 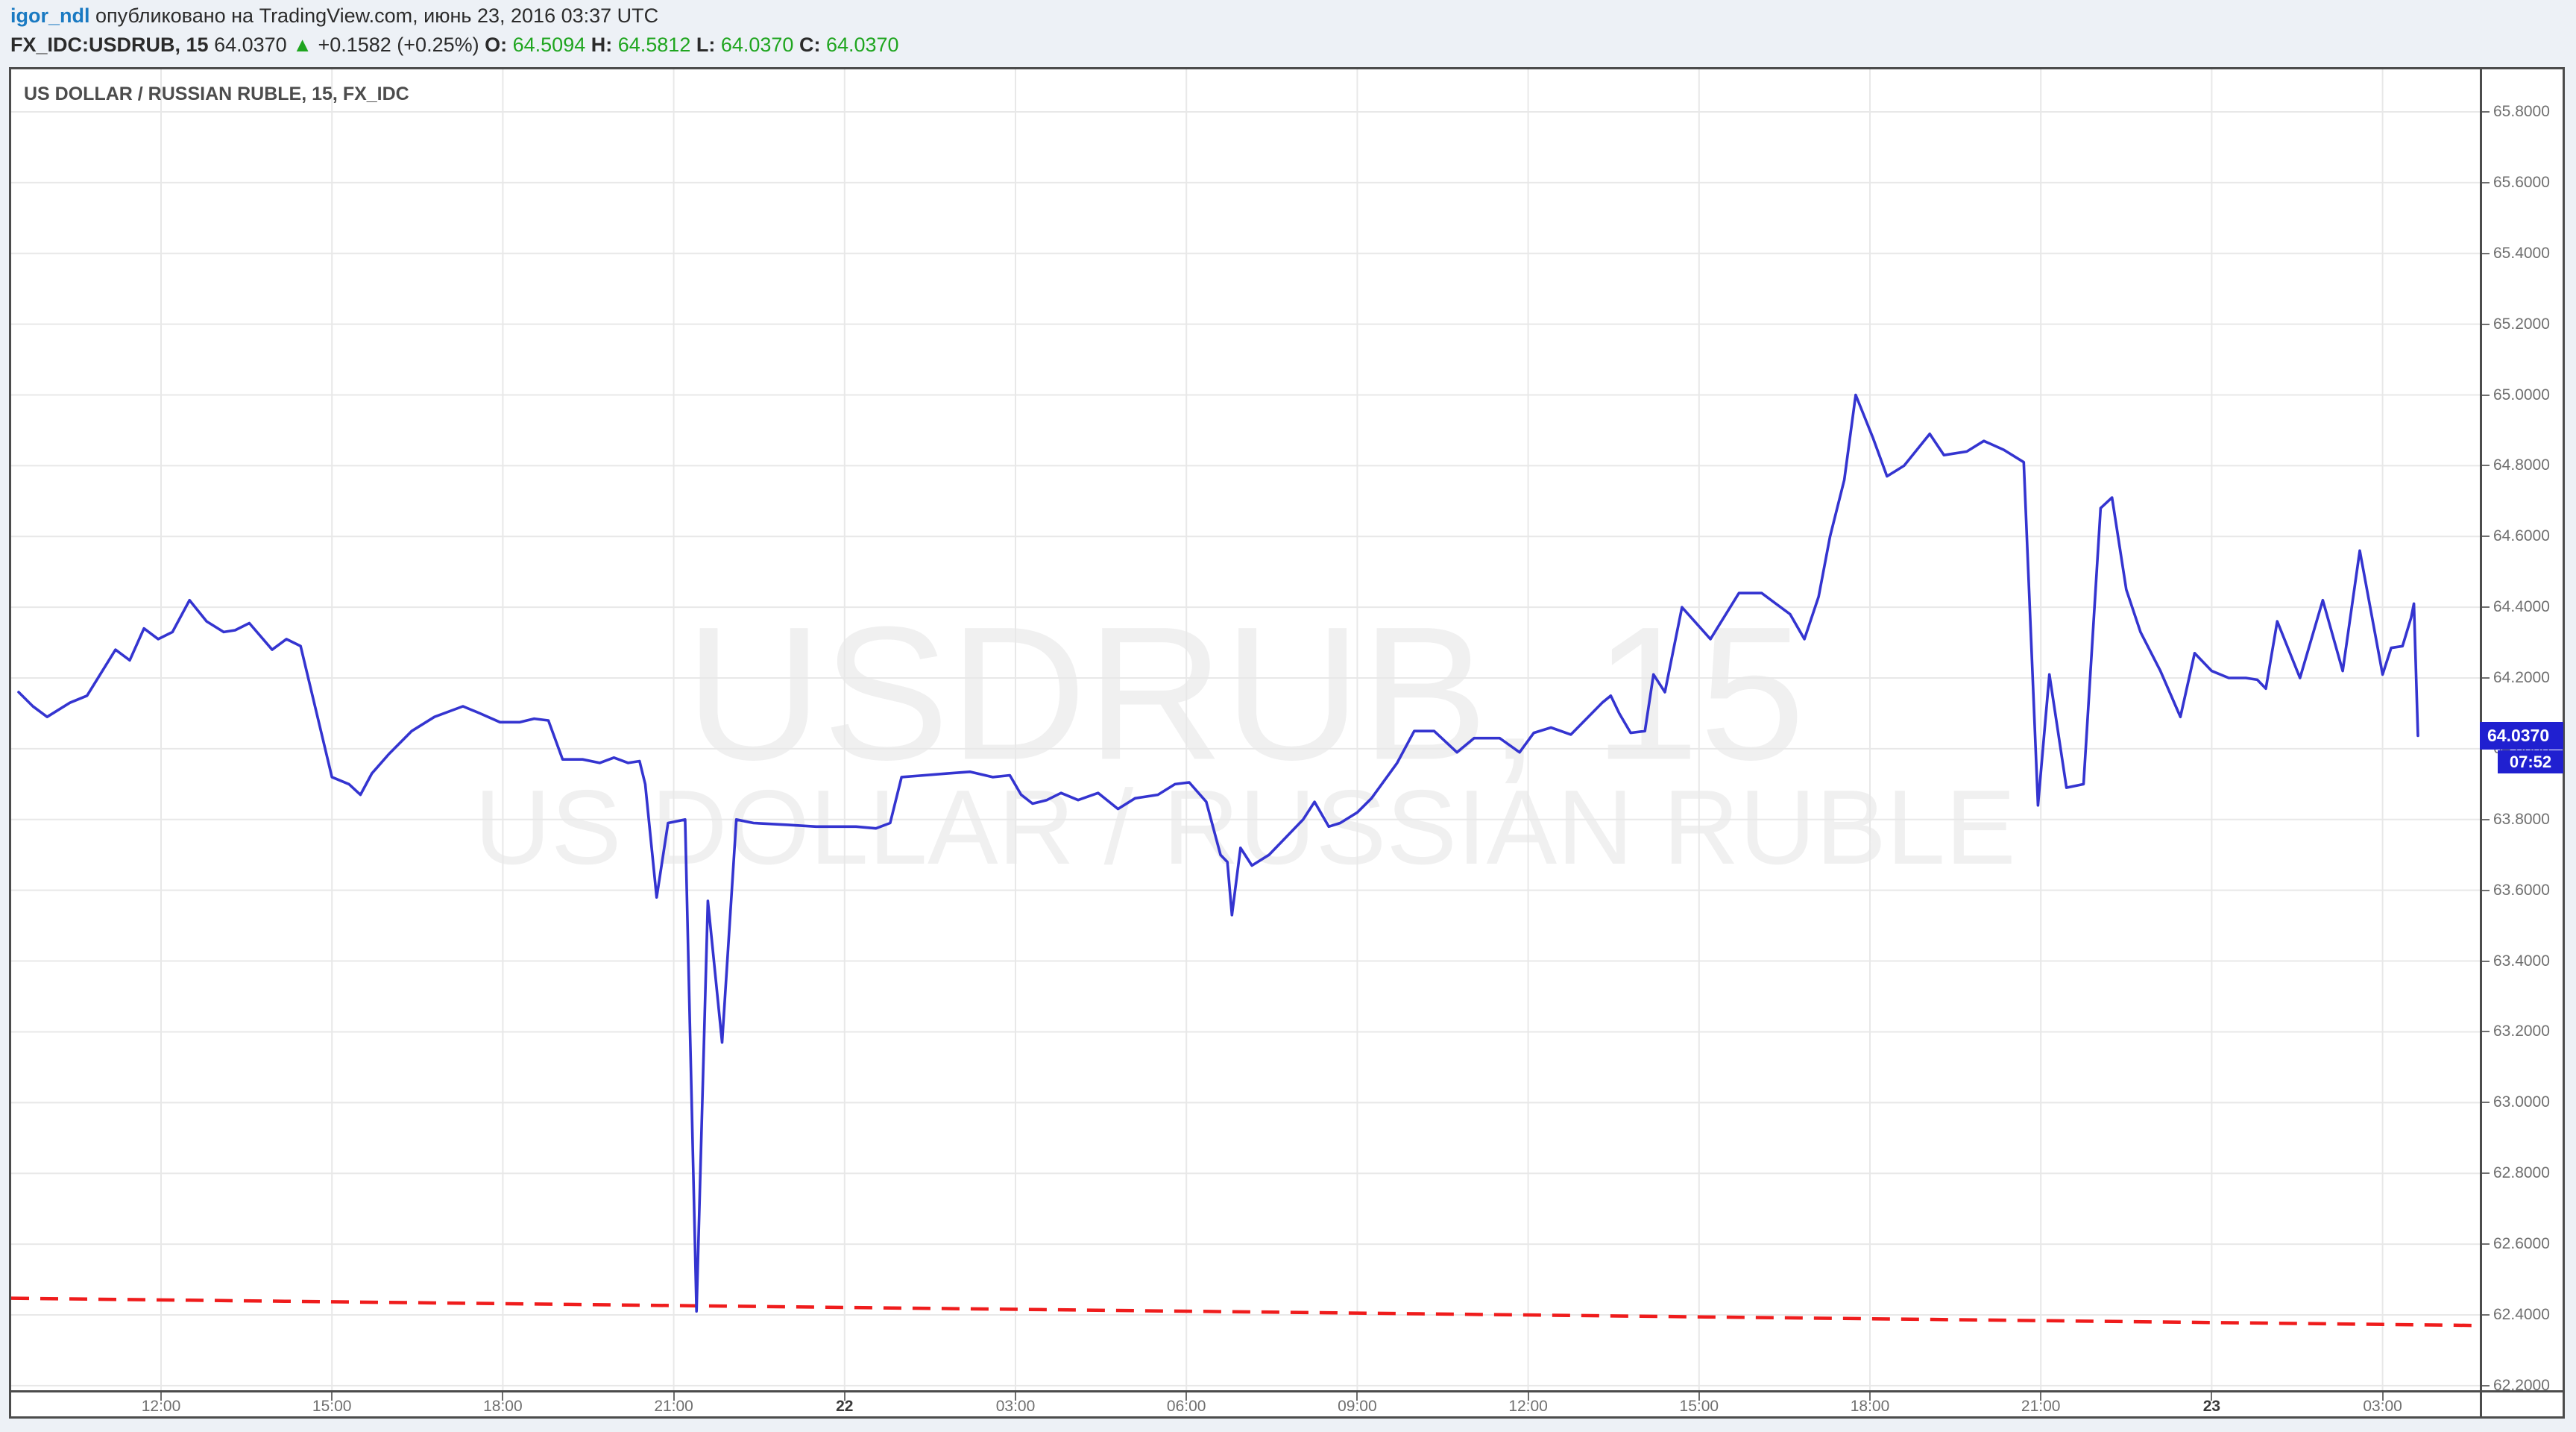 I want to click on price-axis-label: 64.8000, so click(x=2521, y=465).